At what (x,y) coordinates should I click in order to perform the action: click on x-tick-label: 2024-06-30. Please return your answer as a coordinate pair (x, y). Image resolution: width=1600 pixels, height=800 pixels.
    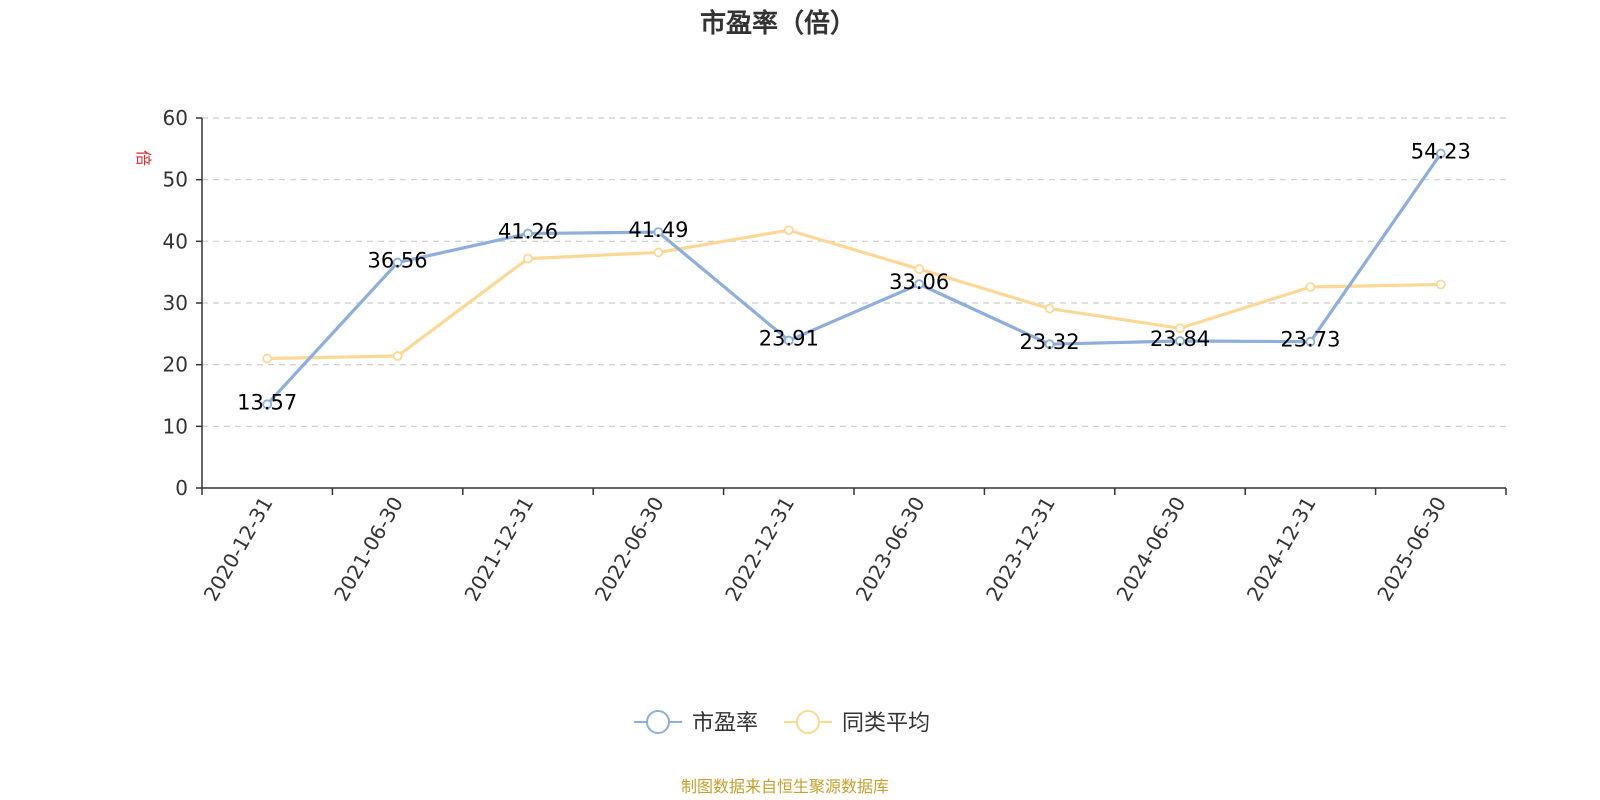
    Looking at the image, I should click on (1150, 549).